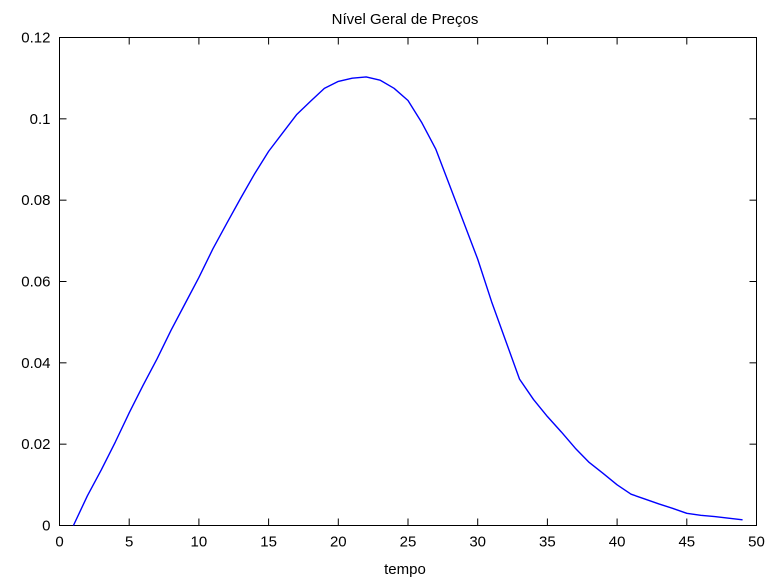 The width and height of the screenshot is (768, 580). What do you see at coordinates (268, 542) in the screenshot?
I see `x-tick-label: 15` at bounding box center [268, 542].